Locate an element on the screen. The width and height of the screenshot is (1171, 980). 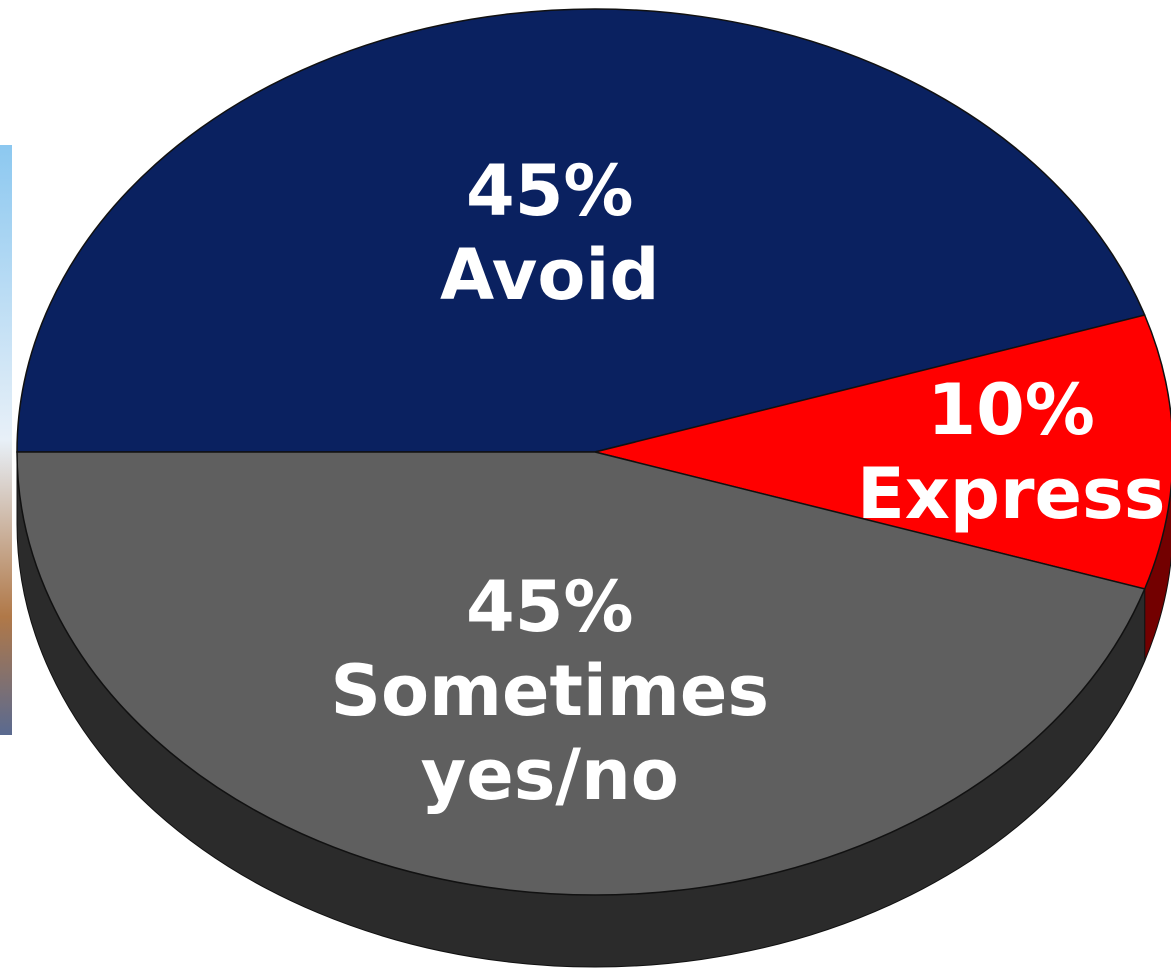
slice-label: 45% Sometimes yes/no is located at coordinates (550, 691).